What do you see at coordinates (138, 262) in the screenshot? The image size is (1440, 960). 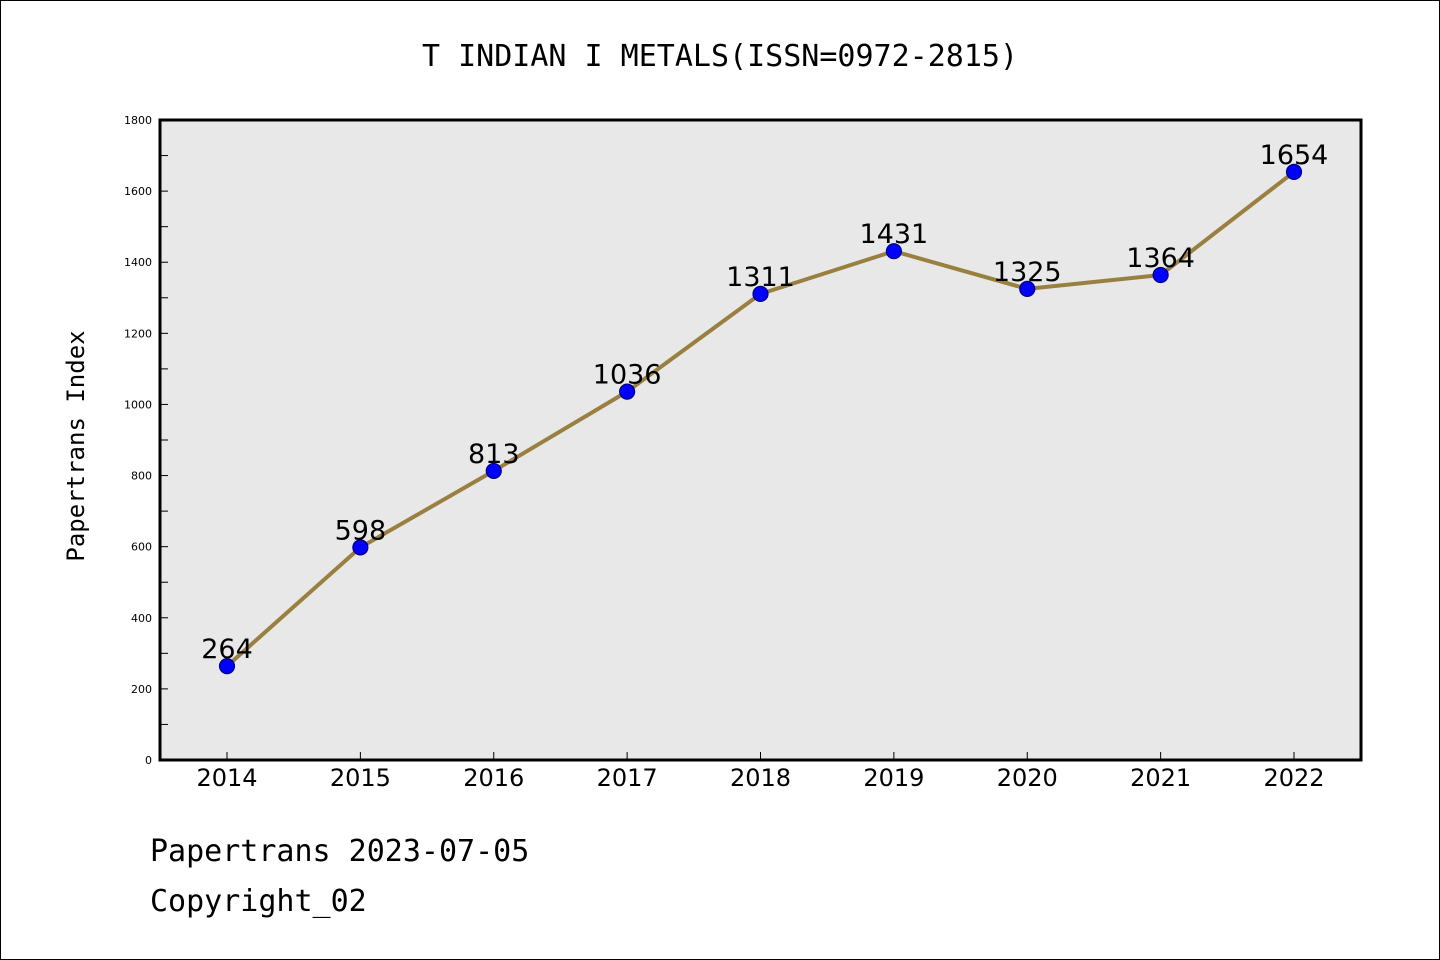 I see `y-tick-label: 1400` at bounding box center [138, 262].